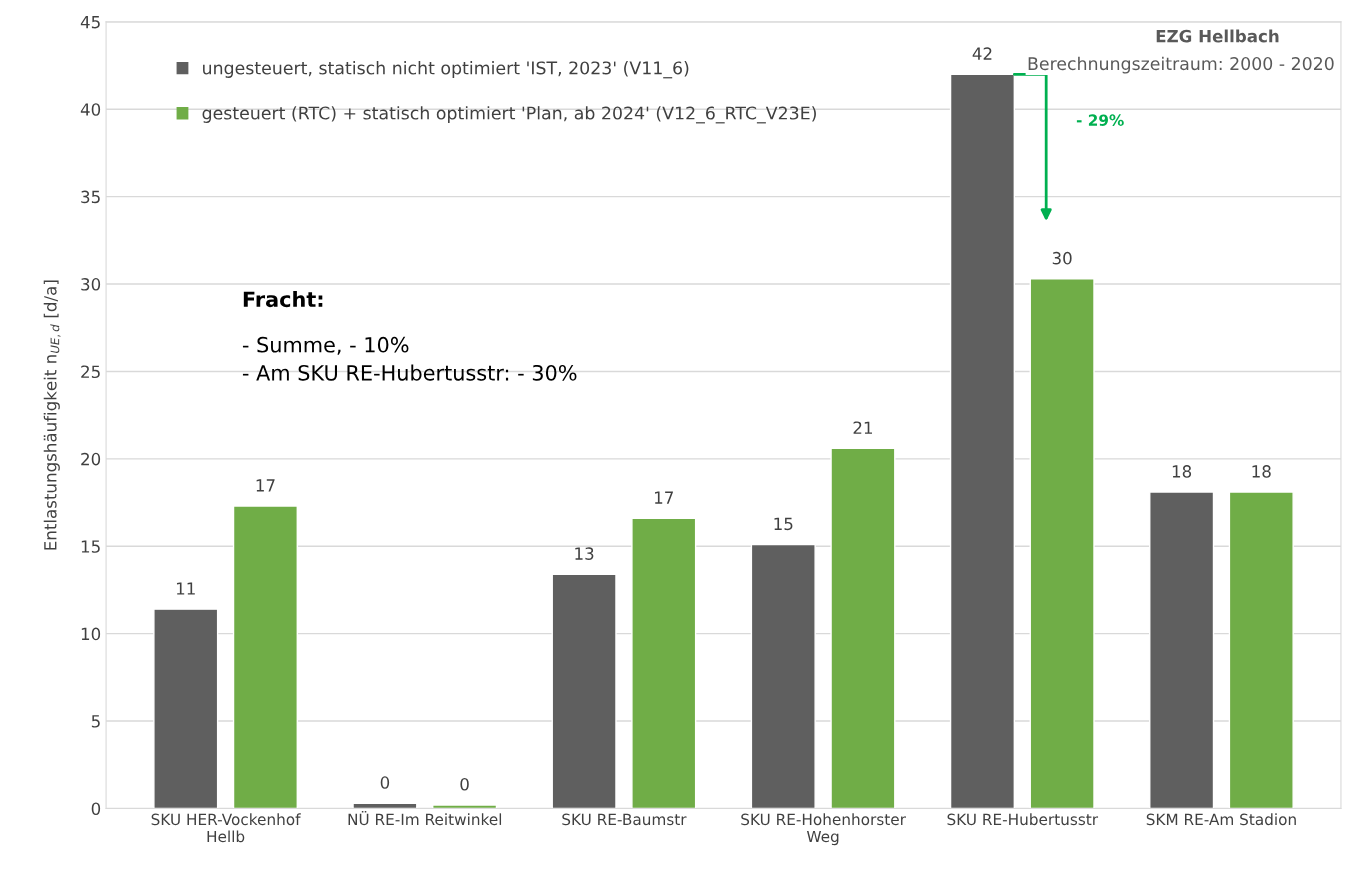  What do you see at coordinates (1221, 819) in the screenshot?
I see `x-tick-label: SKM RE-Am Stadion` at bounding box center [1221, 819].